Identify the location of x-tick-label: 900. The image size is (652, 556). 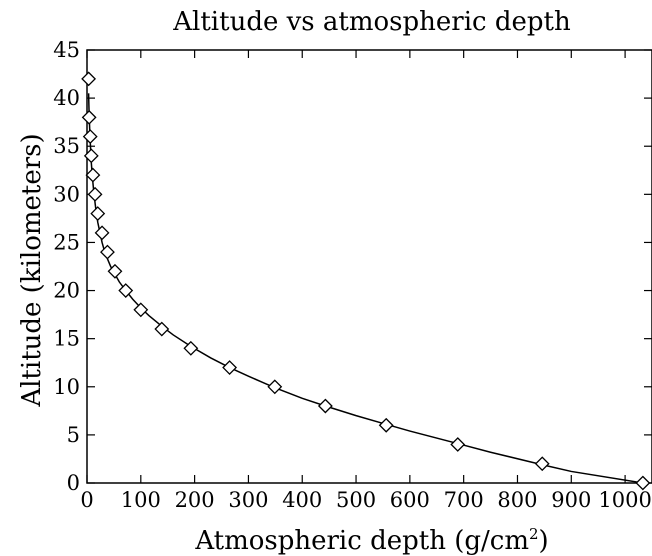
(571, 500).